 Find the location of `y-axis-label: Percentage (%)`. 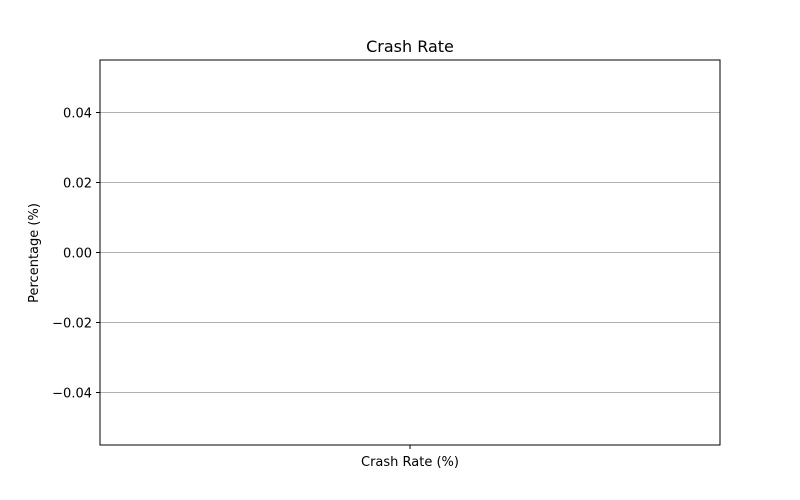

y-axis-label: Percentage (%) is located at coordinates (34, 253).